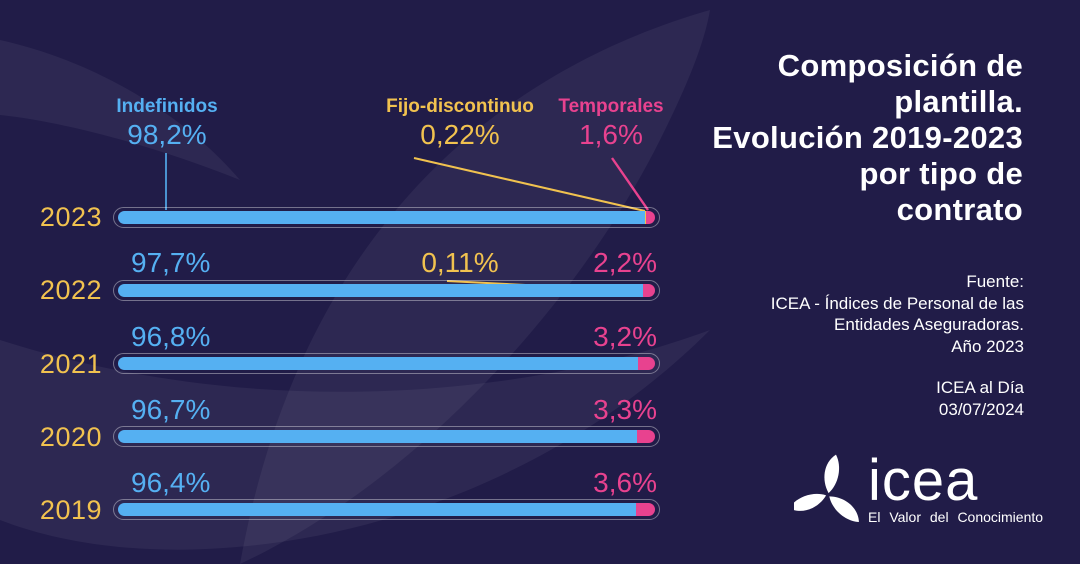  What do you see at coordinates (460, 106) in the screenshot?
I see `legend-fijo-discontinuo-label: Fijo-discontinuo` at bounding box center [460, 106].